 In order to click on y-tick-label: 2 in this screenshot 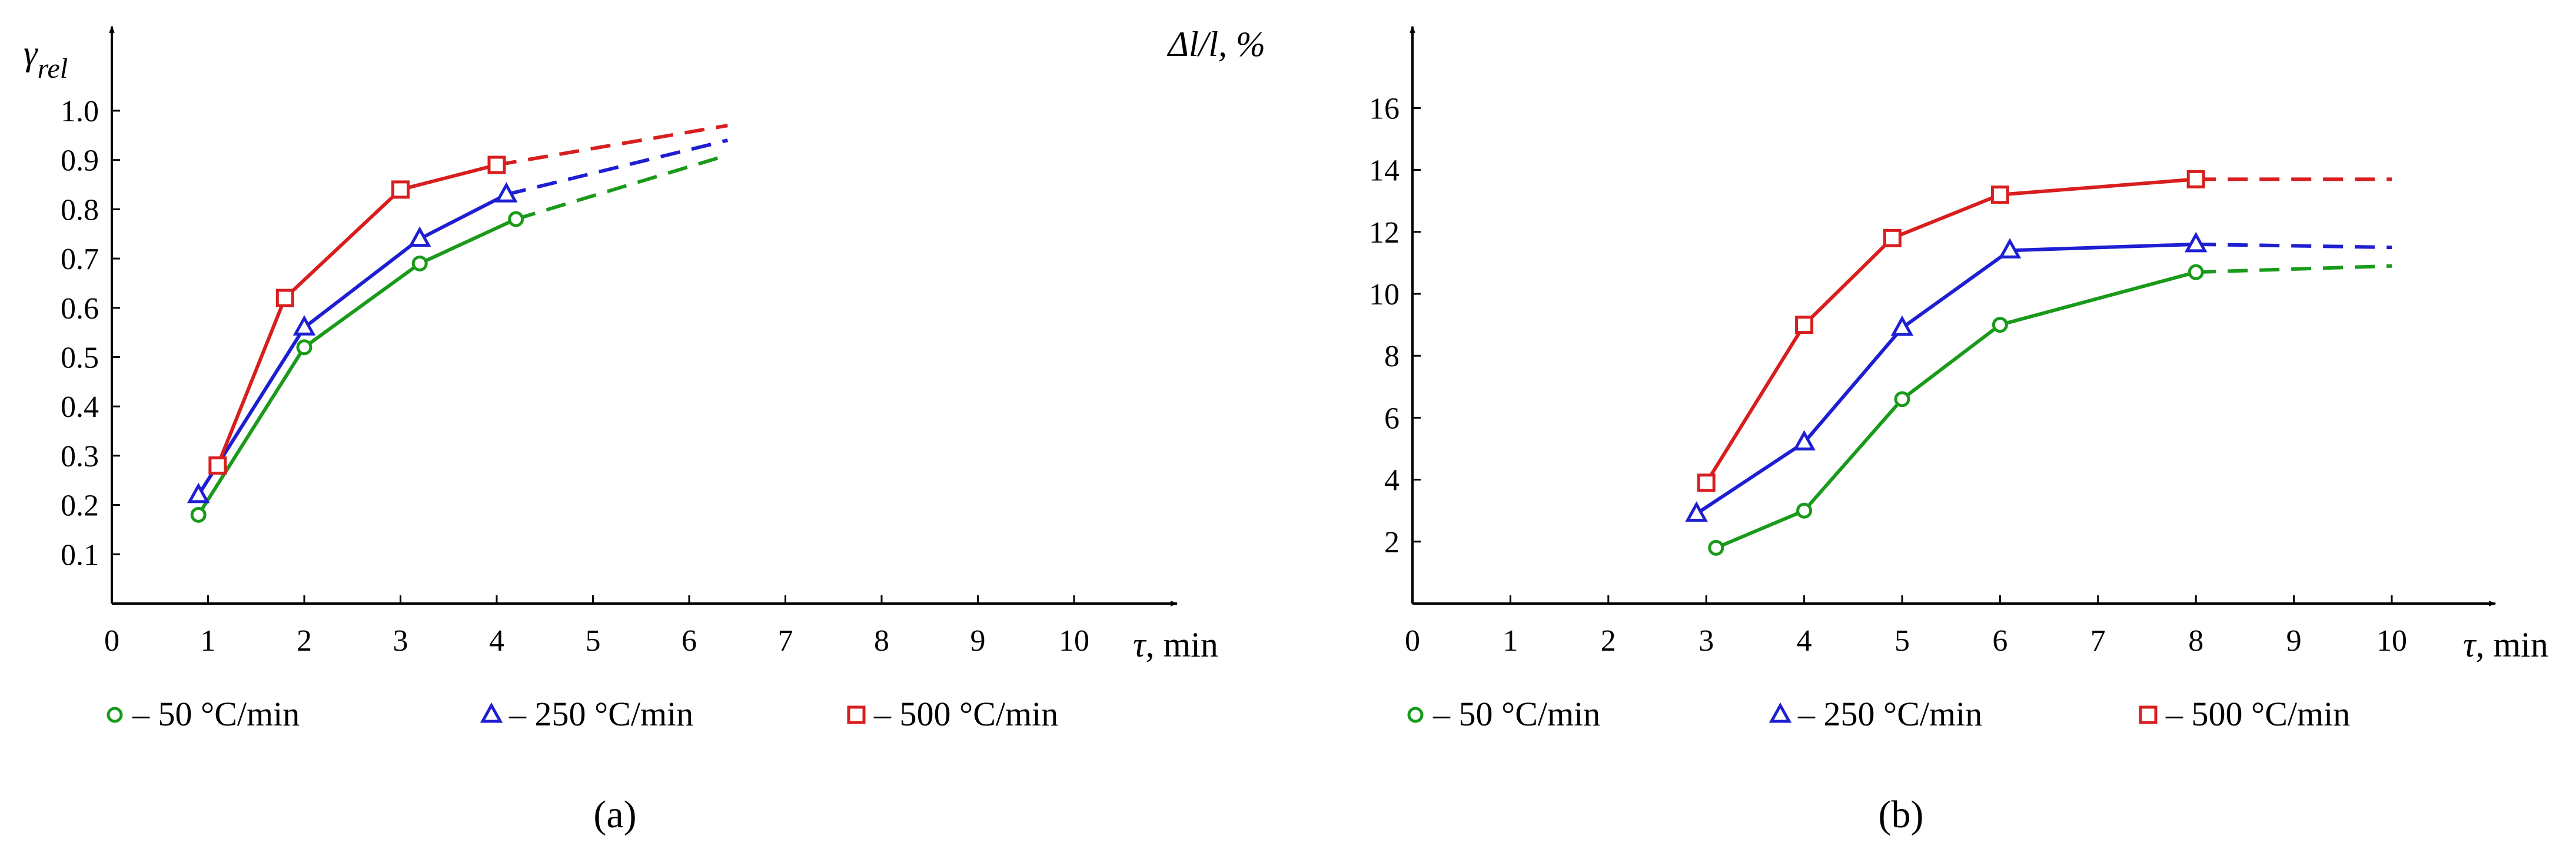, I will do `click(1392, 542)`.